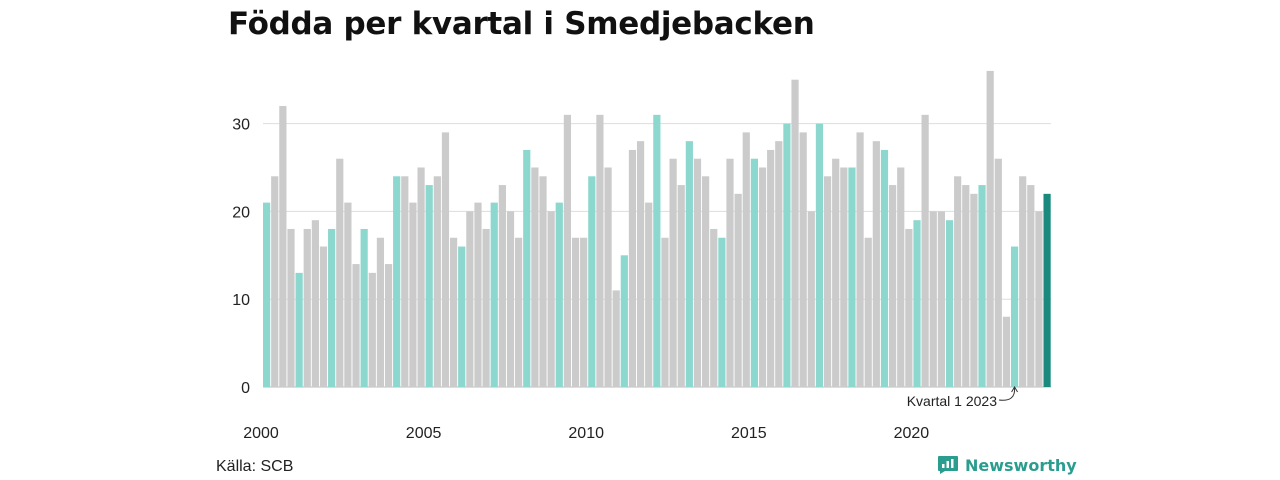 The height and width of the screenshot is (480, 1280). I want to click on y-tick-label: 20, so click(241, 212).